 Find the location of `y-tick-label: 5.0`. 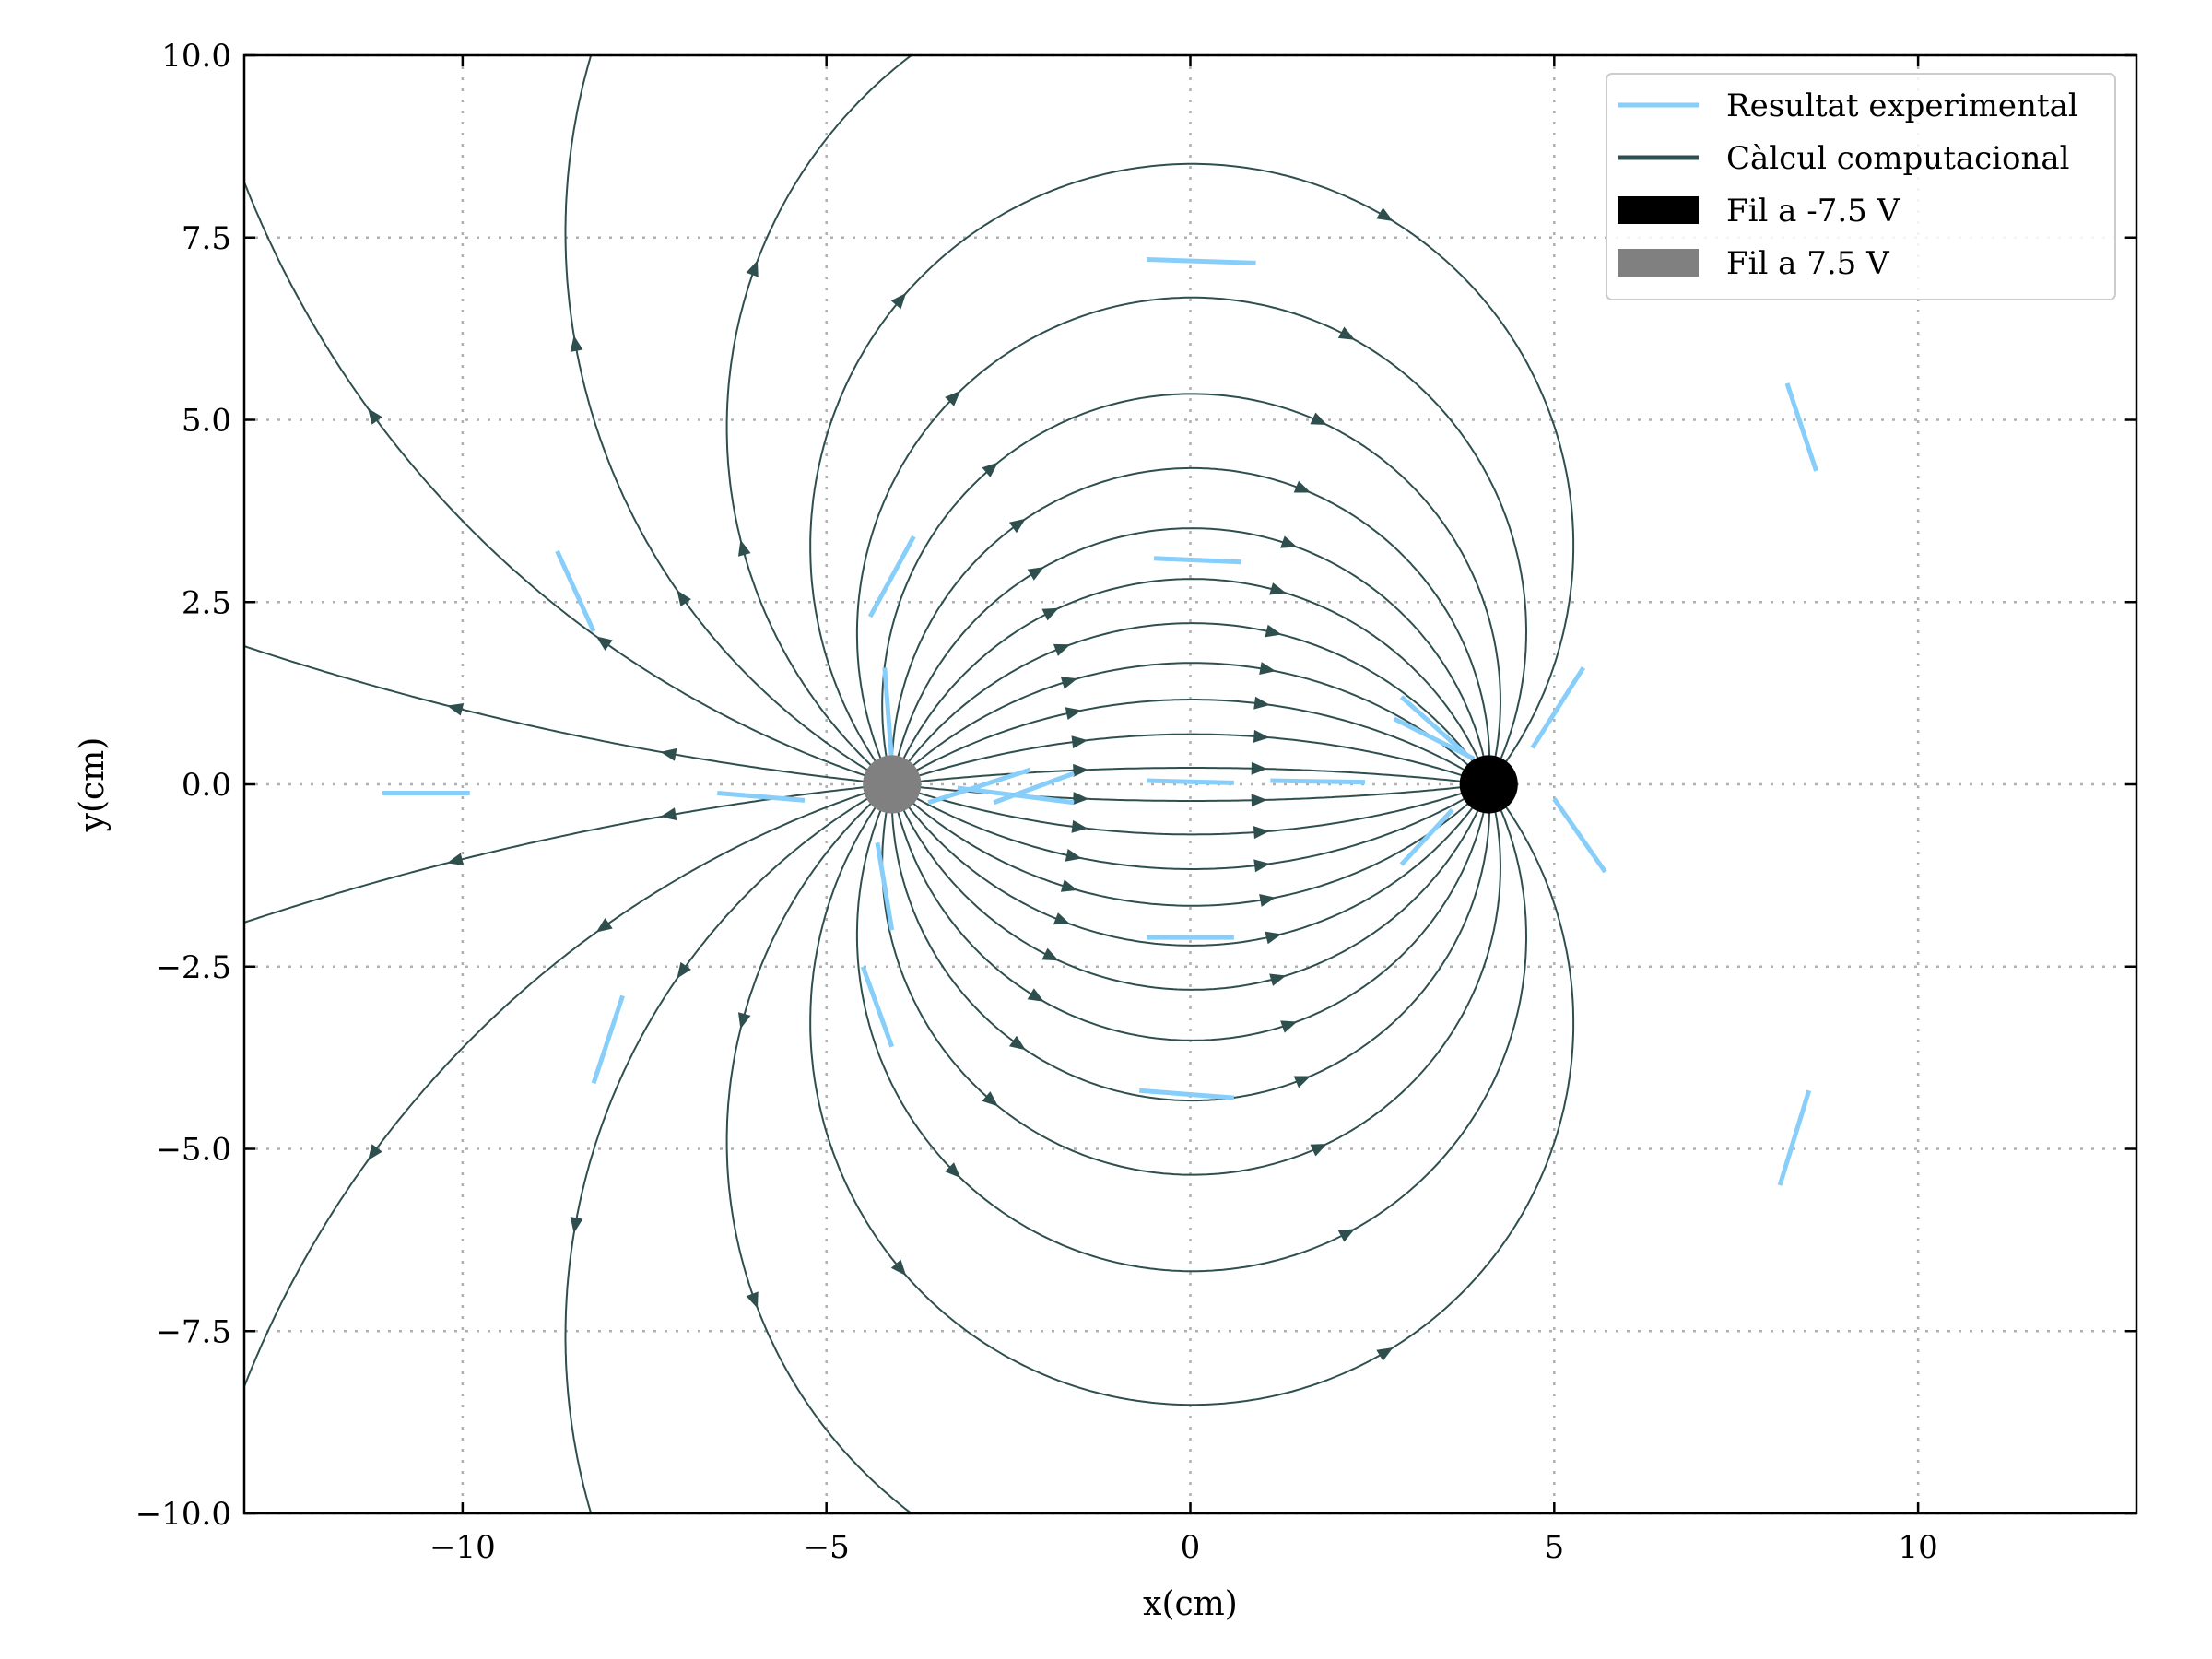

y-tick-label: 5.0 is located at coordinates (206, 421).